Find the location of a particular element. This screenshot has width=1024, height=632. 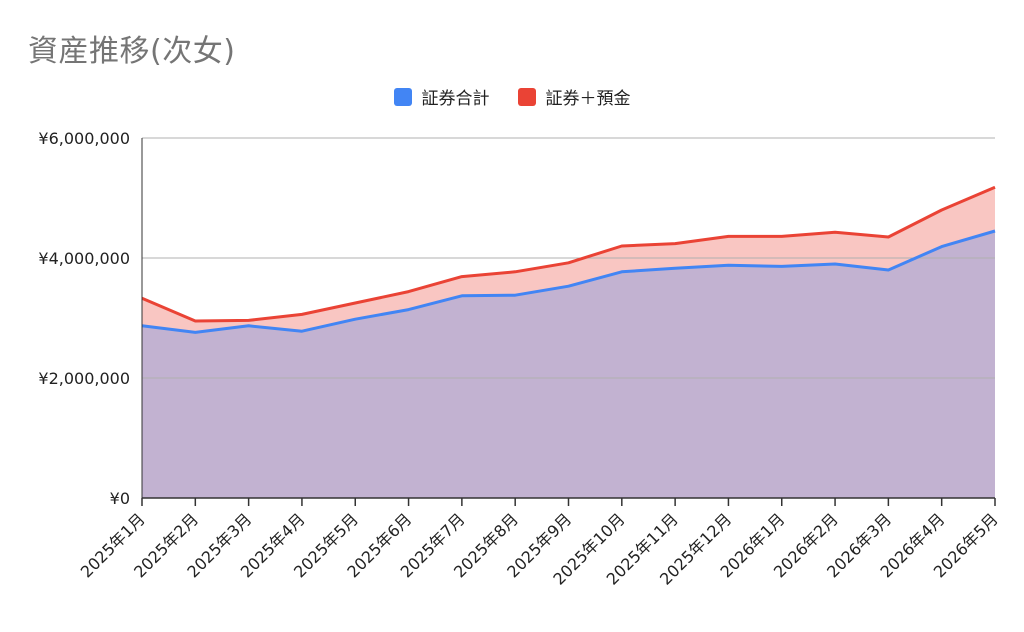

line-securities is located at coordinates (568, 281).